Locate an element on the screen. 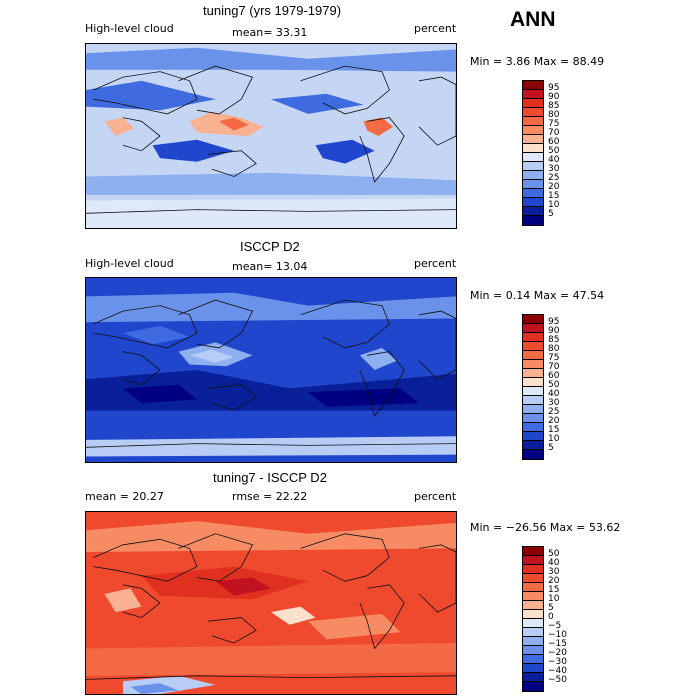 This screenshot has width=700, height=700. colorbar-tick-label: 70 is located at coordinates (554, 367).